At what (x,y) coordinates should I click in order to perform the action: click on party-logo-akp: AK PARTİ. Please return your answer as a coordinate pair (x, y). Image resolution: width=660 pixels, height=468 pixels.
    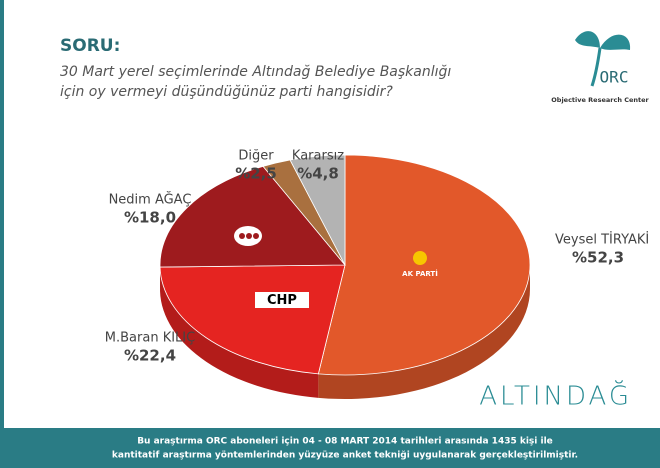
    Looking at the image, I should click on (420, 264).